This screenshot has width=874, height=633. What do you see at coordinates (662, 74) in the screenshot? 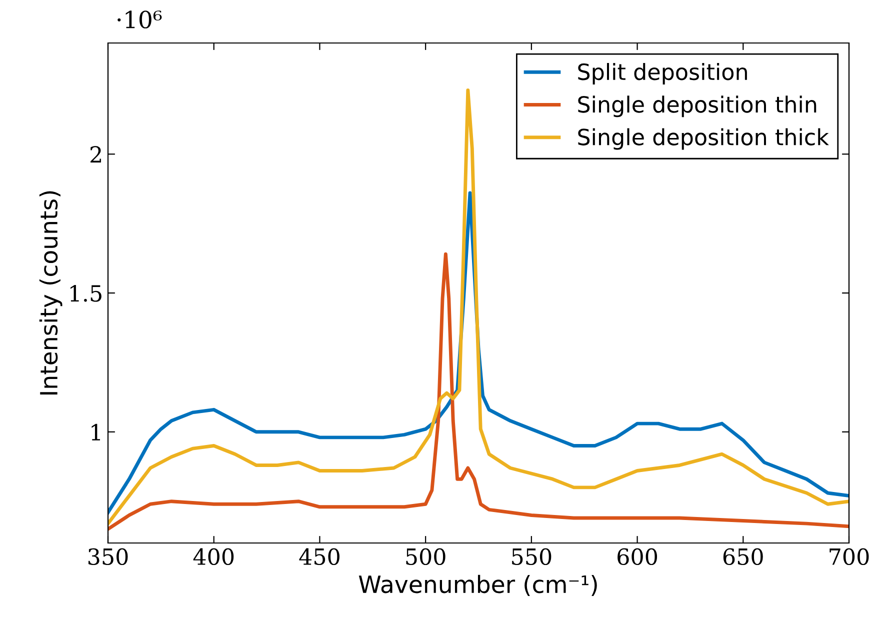
I see `legend-label: Split deposition` at bounding box center [662, 74].